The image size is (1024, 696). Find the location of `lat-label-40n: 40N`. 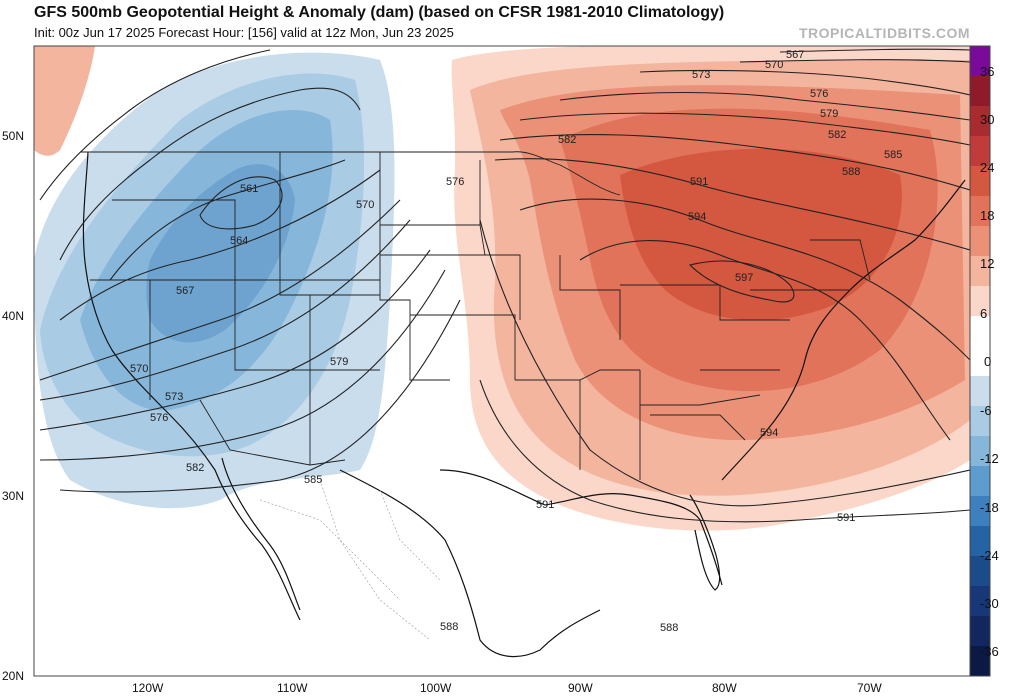

lat-label-40n: 40N is located at coordinates (13, 316).